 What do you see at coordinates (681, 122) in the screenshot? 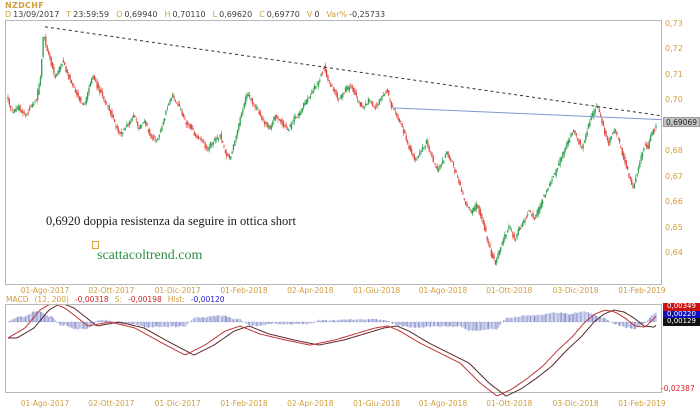
I see `last-price-label: 0,69069` at bounding box center [681, 122].